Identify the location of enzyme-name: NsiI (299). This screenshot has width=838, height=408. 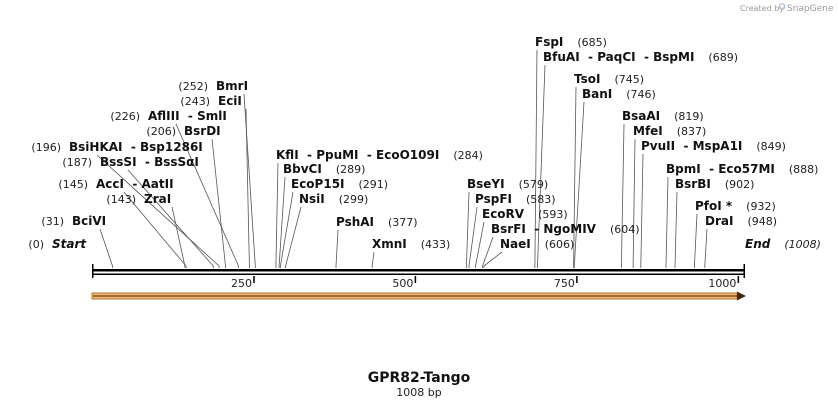
(333, 199).